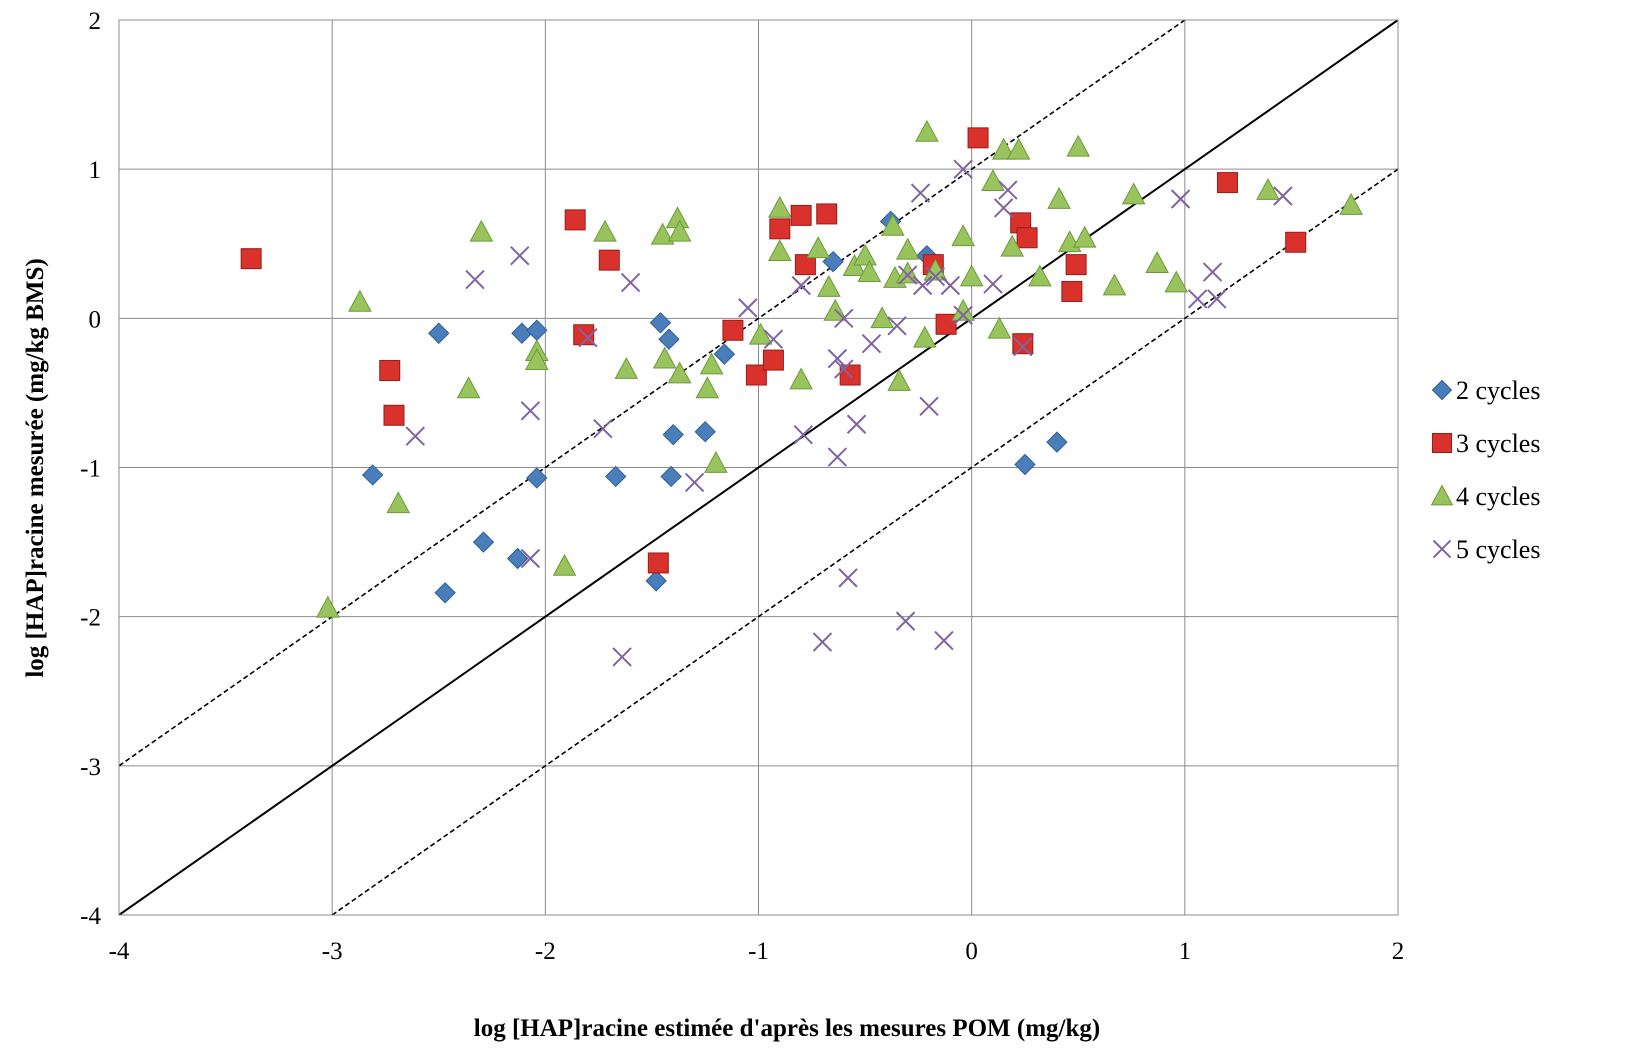  Describe the element at coordinates (1442, 443) in the screenshot. I see `legend-marker-3-cycles` at that location.